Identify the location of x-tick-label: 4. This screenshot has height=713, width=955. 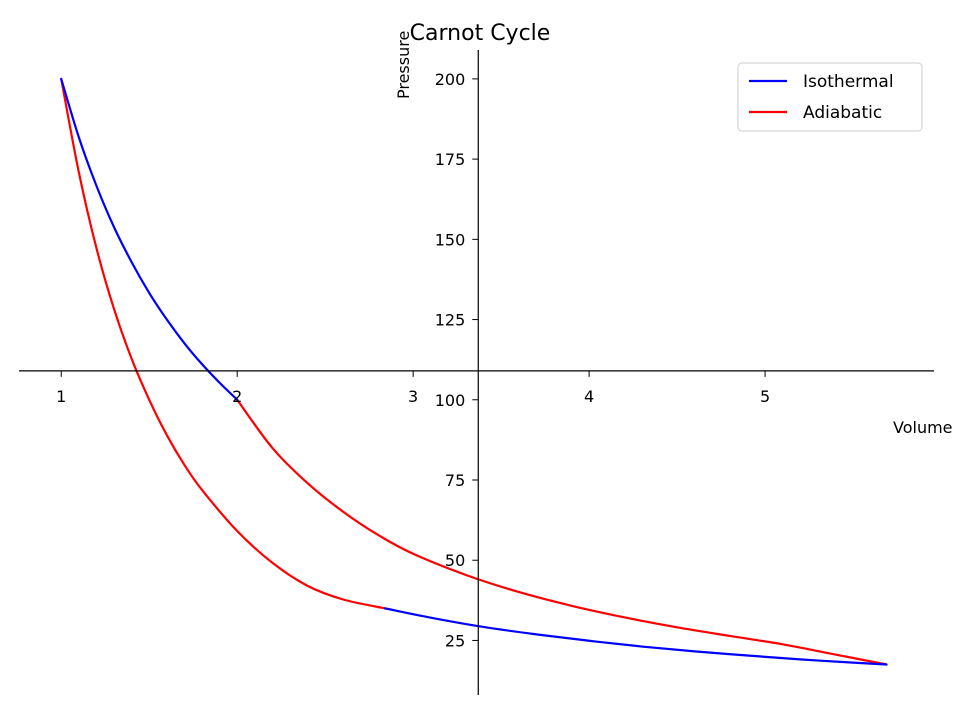
(589, 396).